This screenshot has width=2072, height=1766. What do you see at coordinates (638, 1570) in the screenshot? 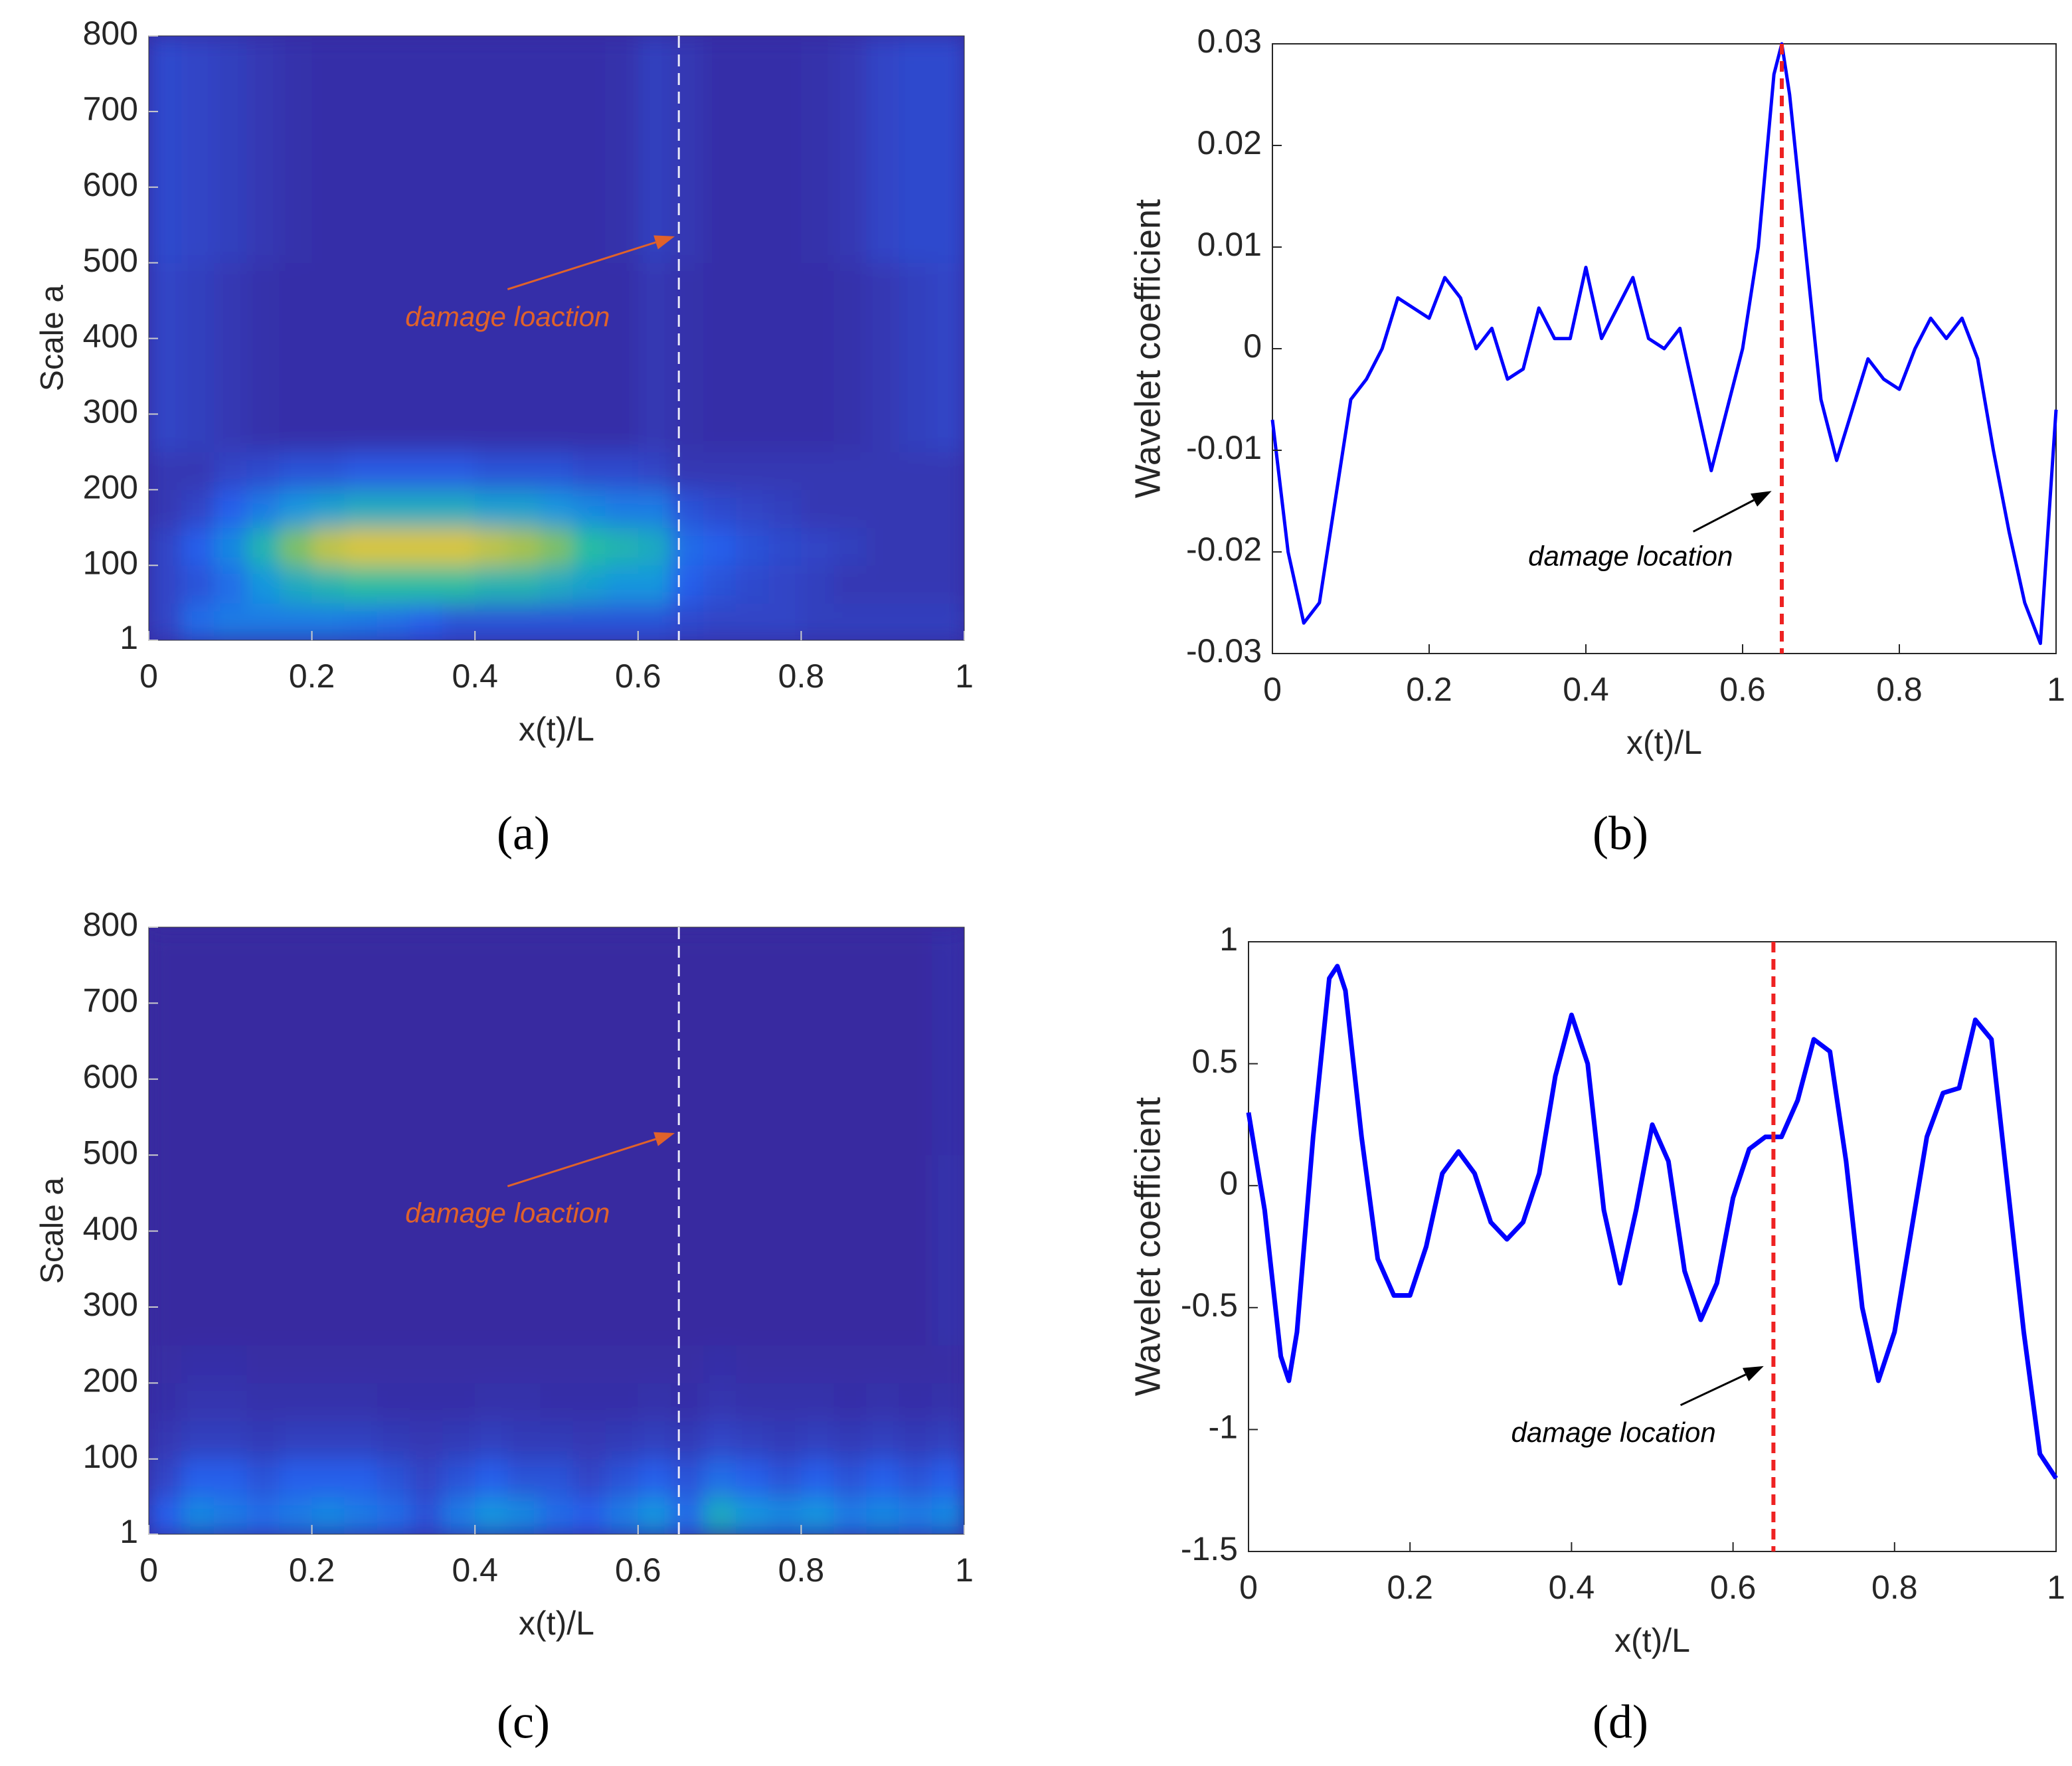
I see `x-tick-label: 0.6` at bounding box center [638, 1570].